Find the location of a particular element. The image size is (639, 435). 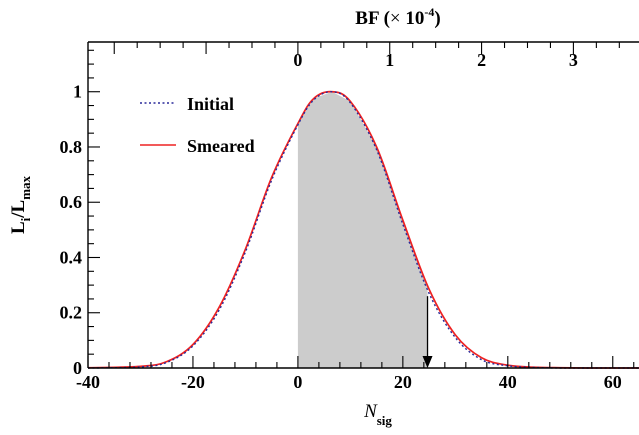

y-tick-label: 0.4 is located at coordinates (71, 257).